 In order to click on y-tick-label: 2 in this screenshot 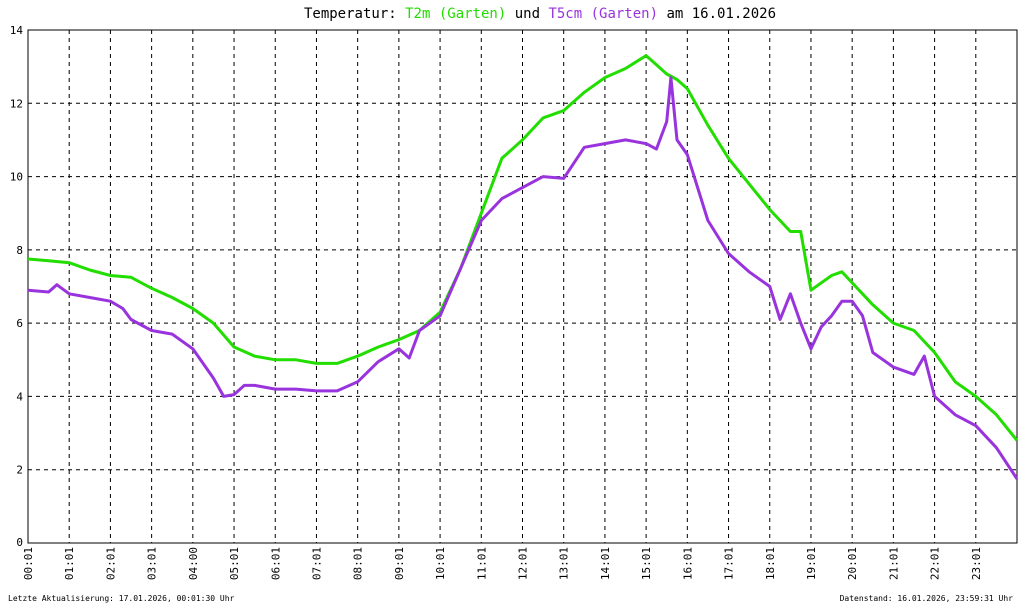, I will do `click(19, 470)`.